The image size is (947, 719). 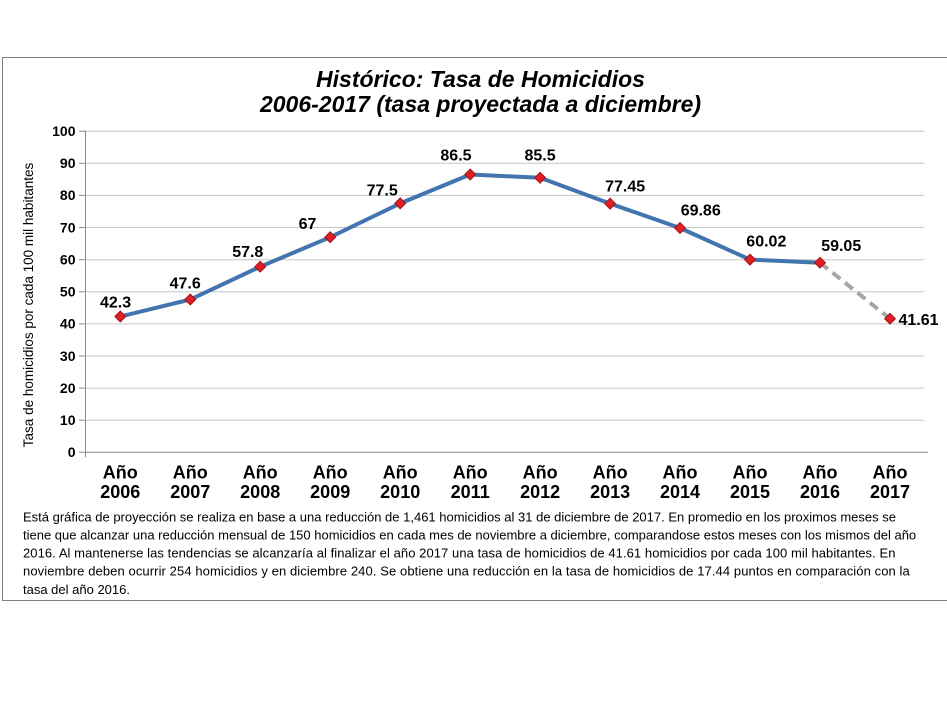 I want to click on svg-text: 10, so click(x=68, y=420).